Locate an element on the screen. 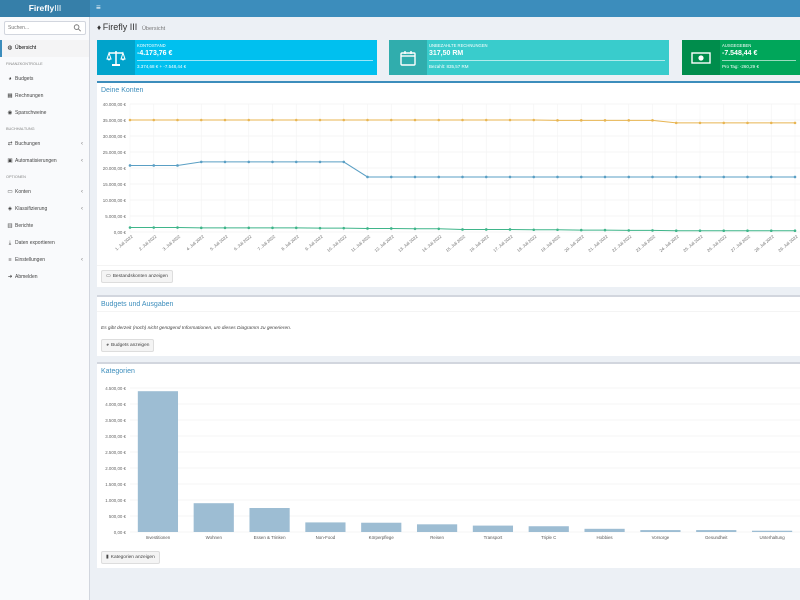  show-categories-button: ▮ Kategorien anzeigen is located at coordinates (130, 557).